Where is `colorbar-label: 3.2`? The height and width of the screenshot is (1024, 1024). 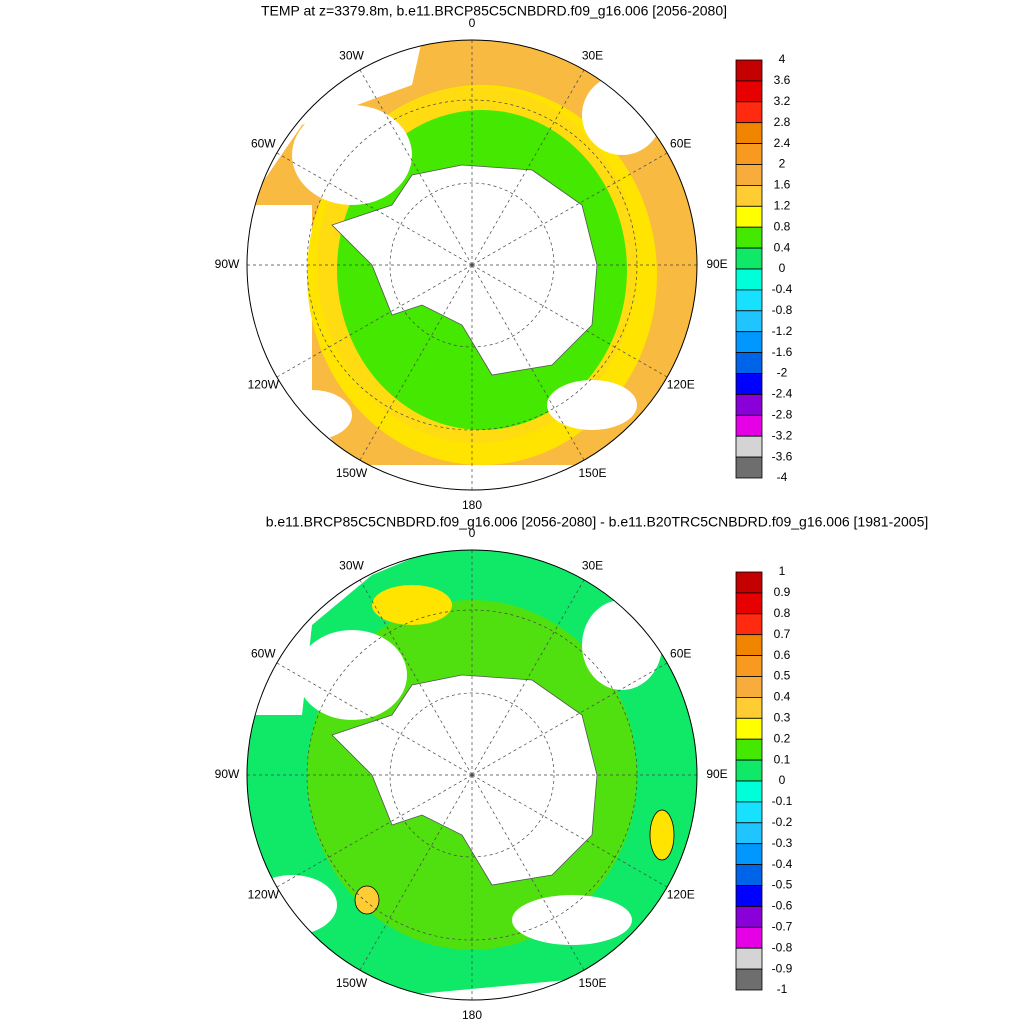
colorbar-label: 3.2 is located at coordinates (782, 101).